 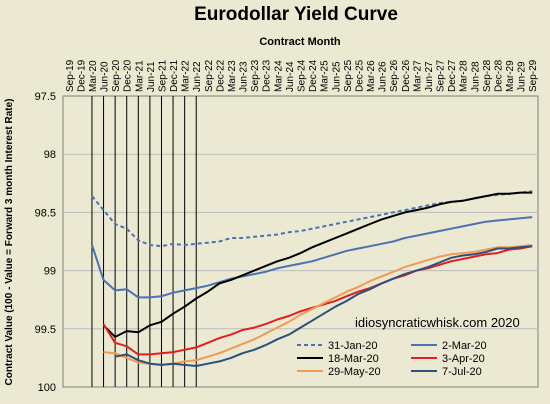 What do you see at coordinates (278, 76) in the screenshot?
I see `x-tick-label: Mar-24` at bounding box center [278, 76].